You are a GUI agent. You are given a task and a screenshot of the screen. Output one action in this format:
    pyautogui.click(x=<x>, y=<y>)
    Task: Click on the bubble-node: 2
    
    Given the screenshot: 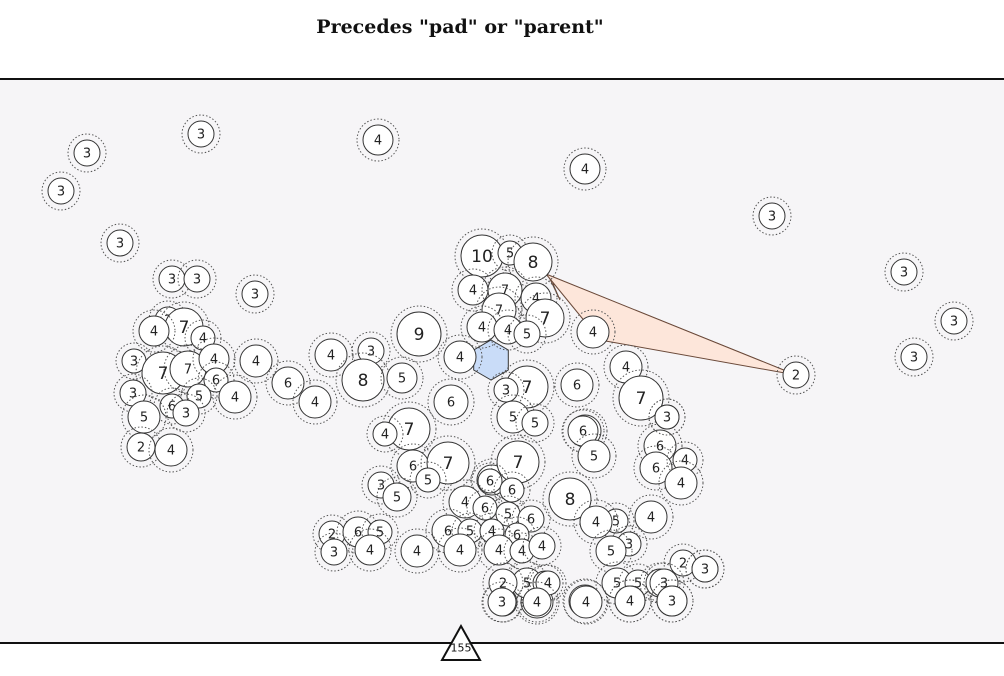 What is the action you would take?
    pyautogui.click(x=796, y=375)
    